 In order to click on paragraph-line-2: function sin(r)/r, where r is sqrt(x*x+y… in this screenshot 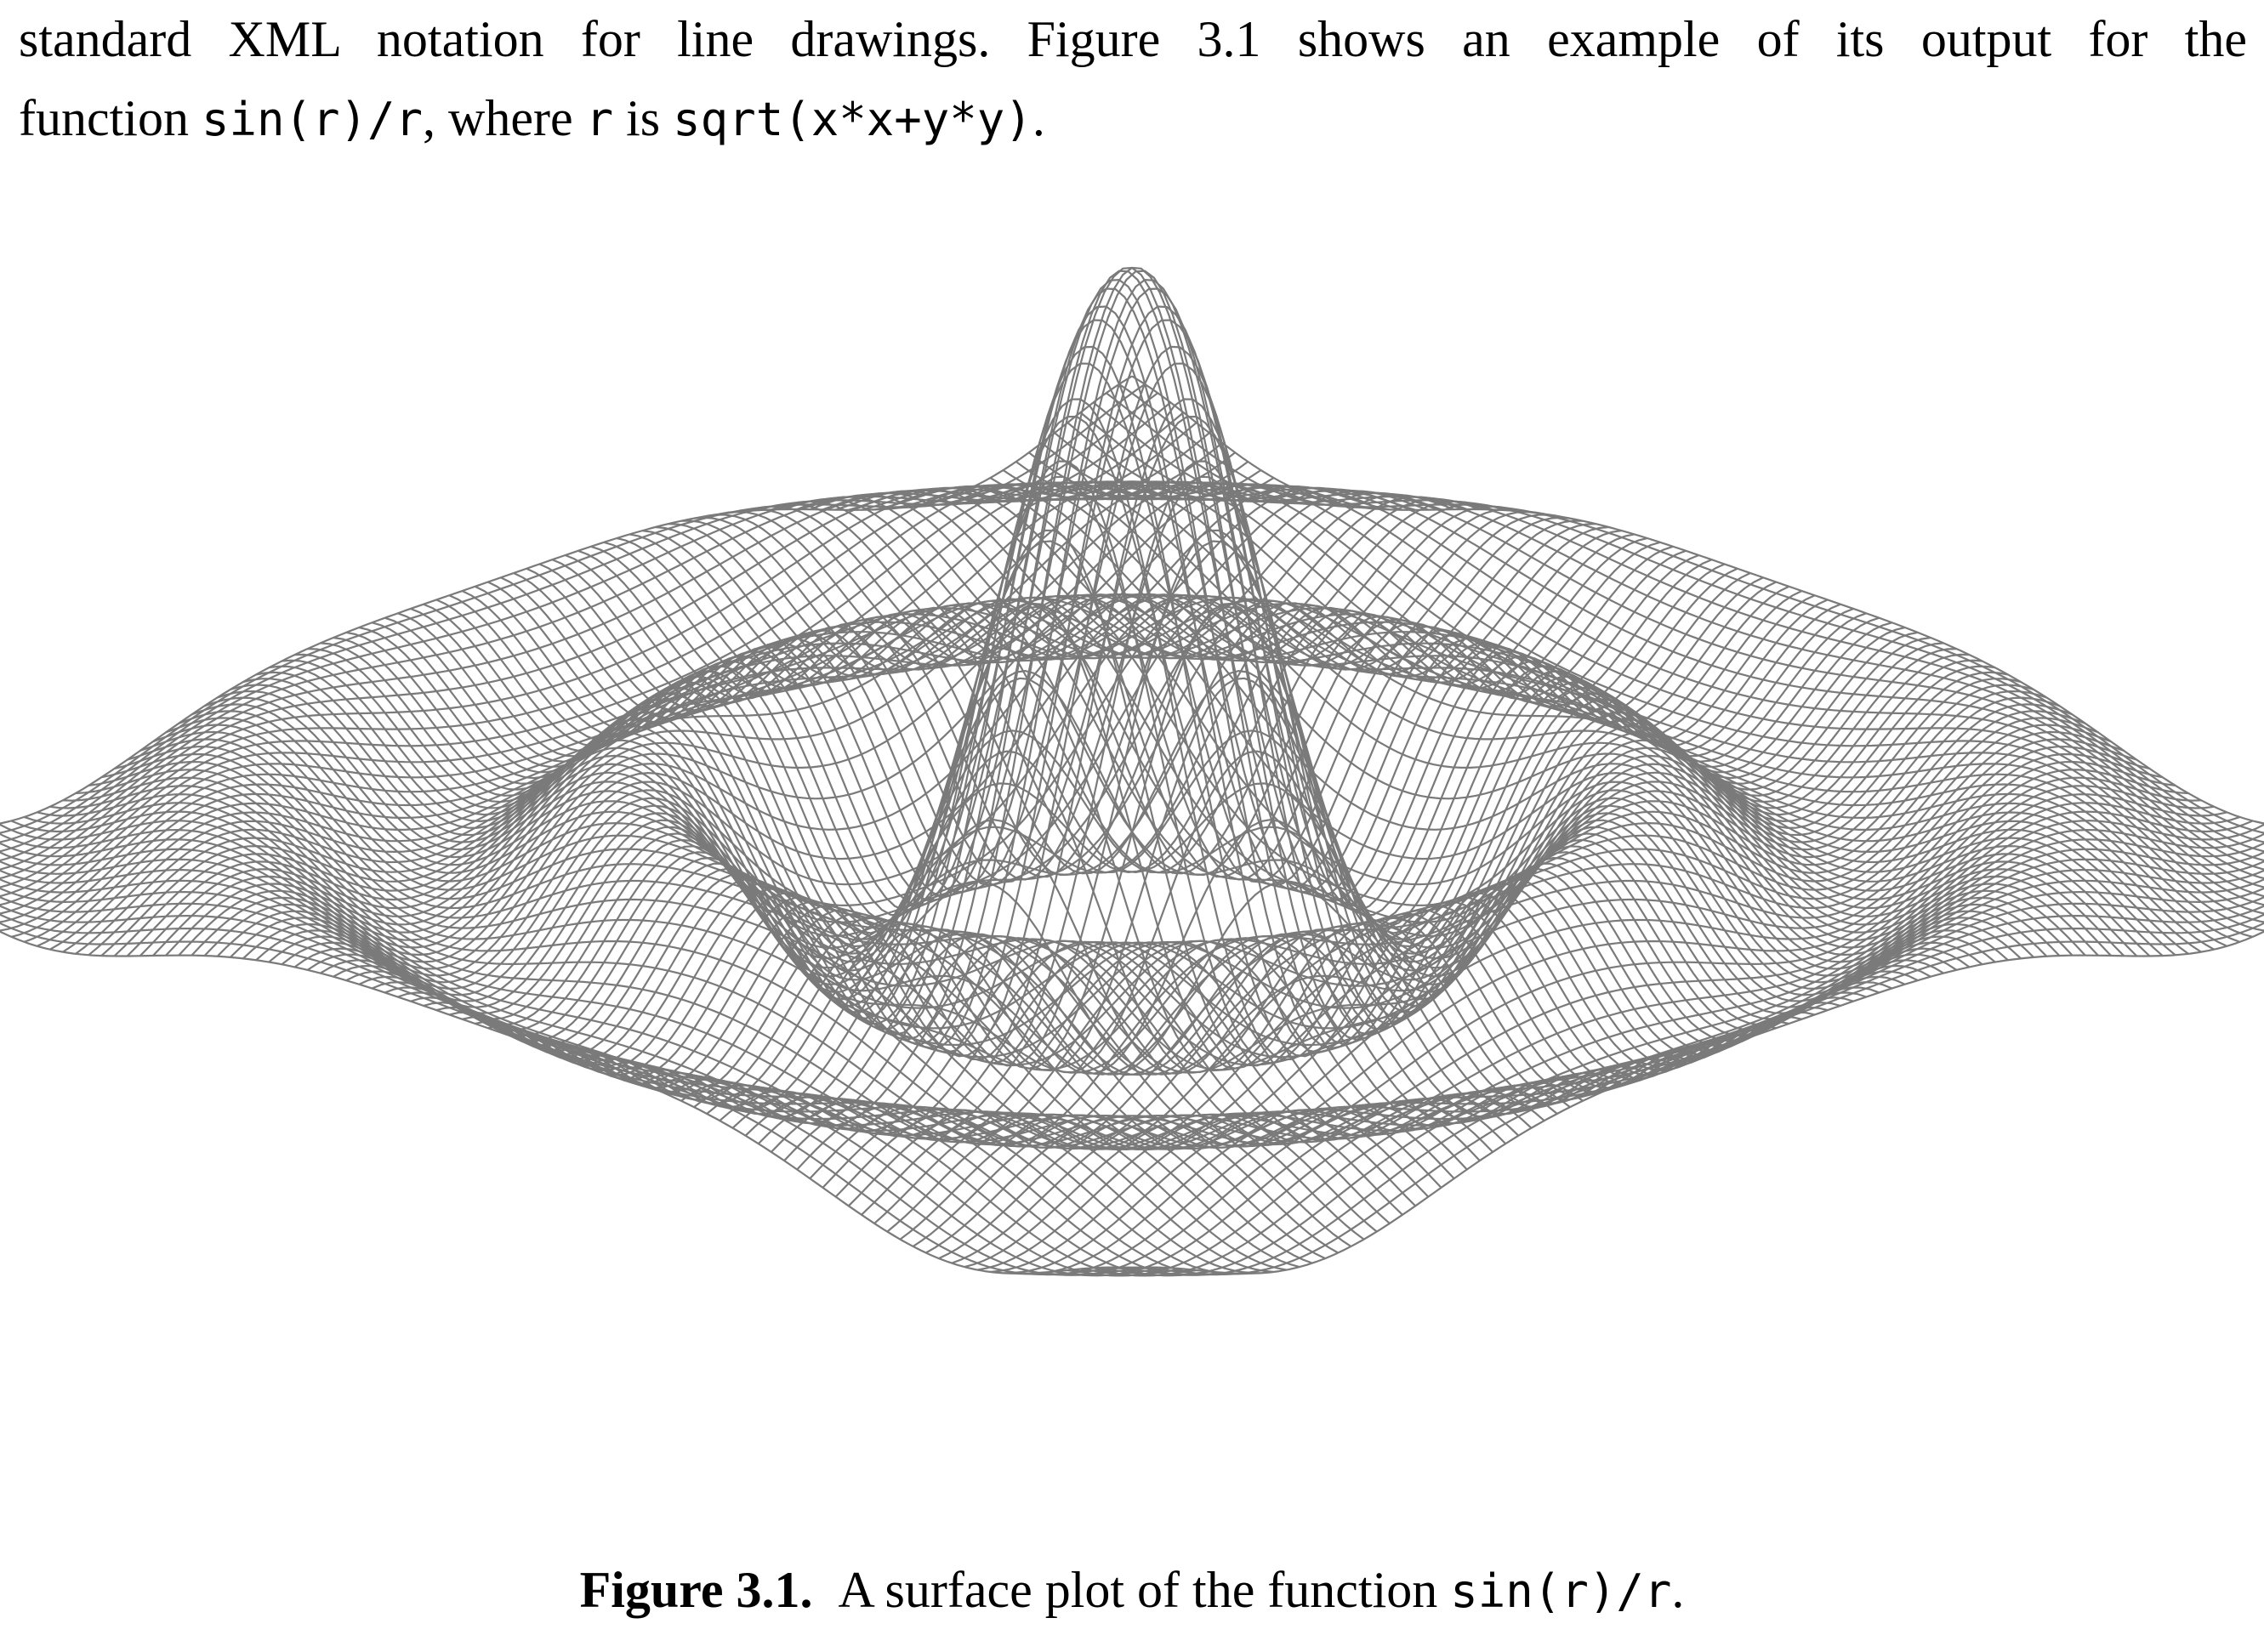, I will do `click(1133, 119)`.